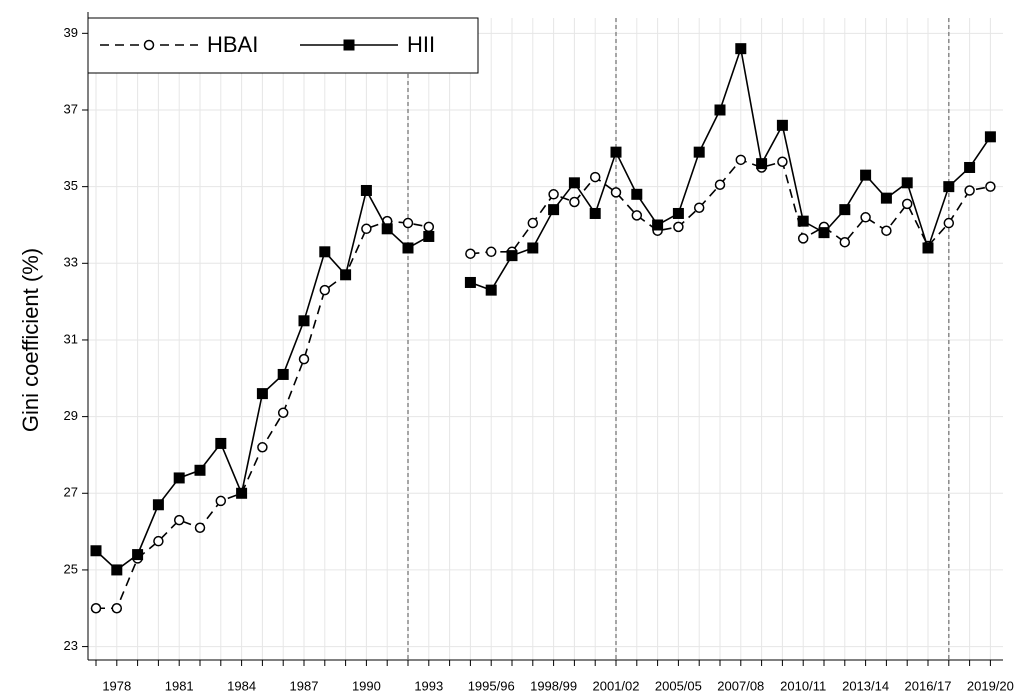  I want to click on y-tick-label: 37, so click(71, 108).